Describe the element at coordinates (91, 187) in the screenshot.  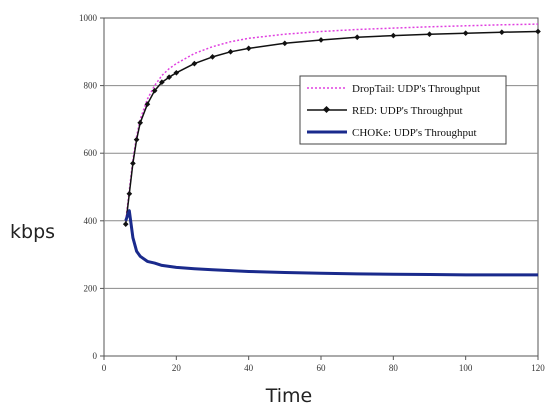
I see `y-axis-ticks: 0 200 400 600 800 1000` at that location.